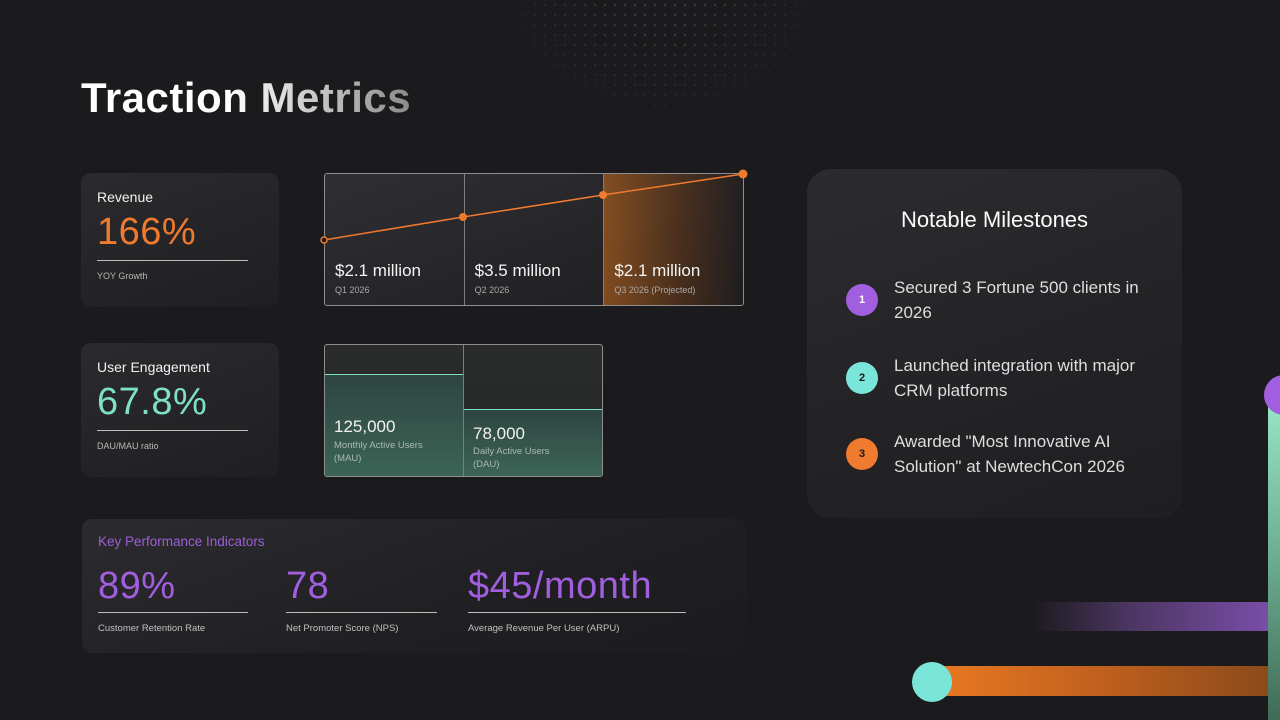 The height and width of the screenshot is (720, 1280). I want to click on decorative-orange-bar, so click(1100, 681).